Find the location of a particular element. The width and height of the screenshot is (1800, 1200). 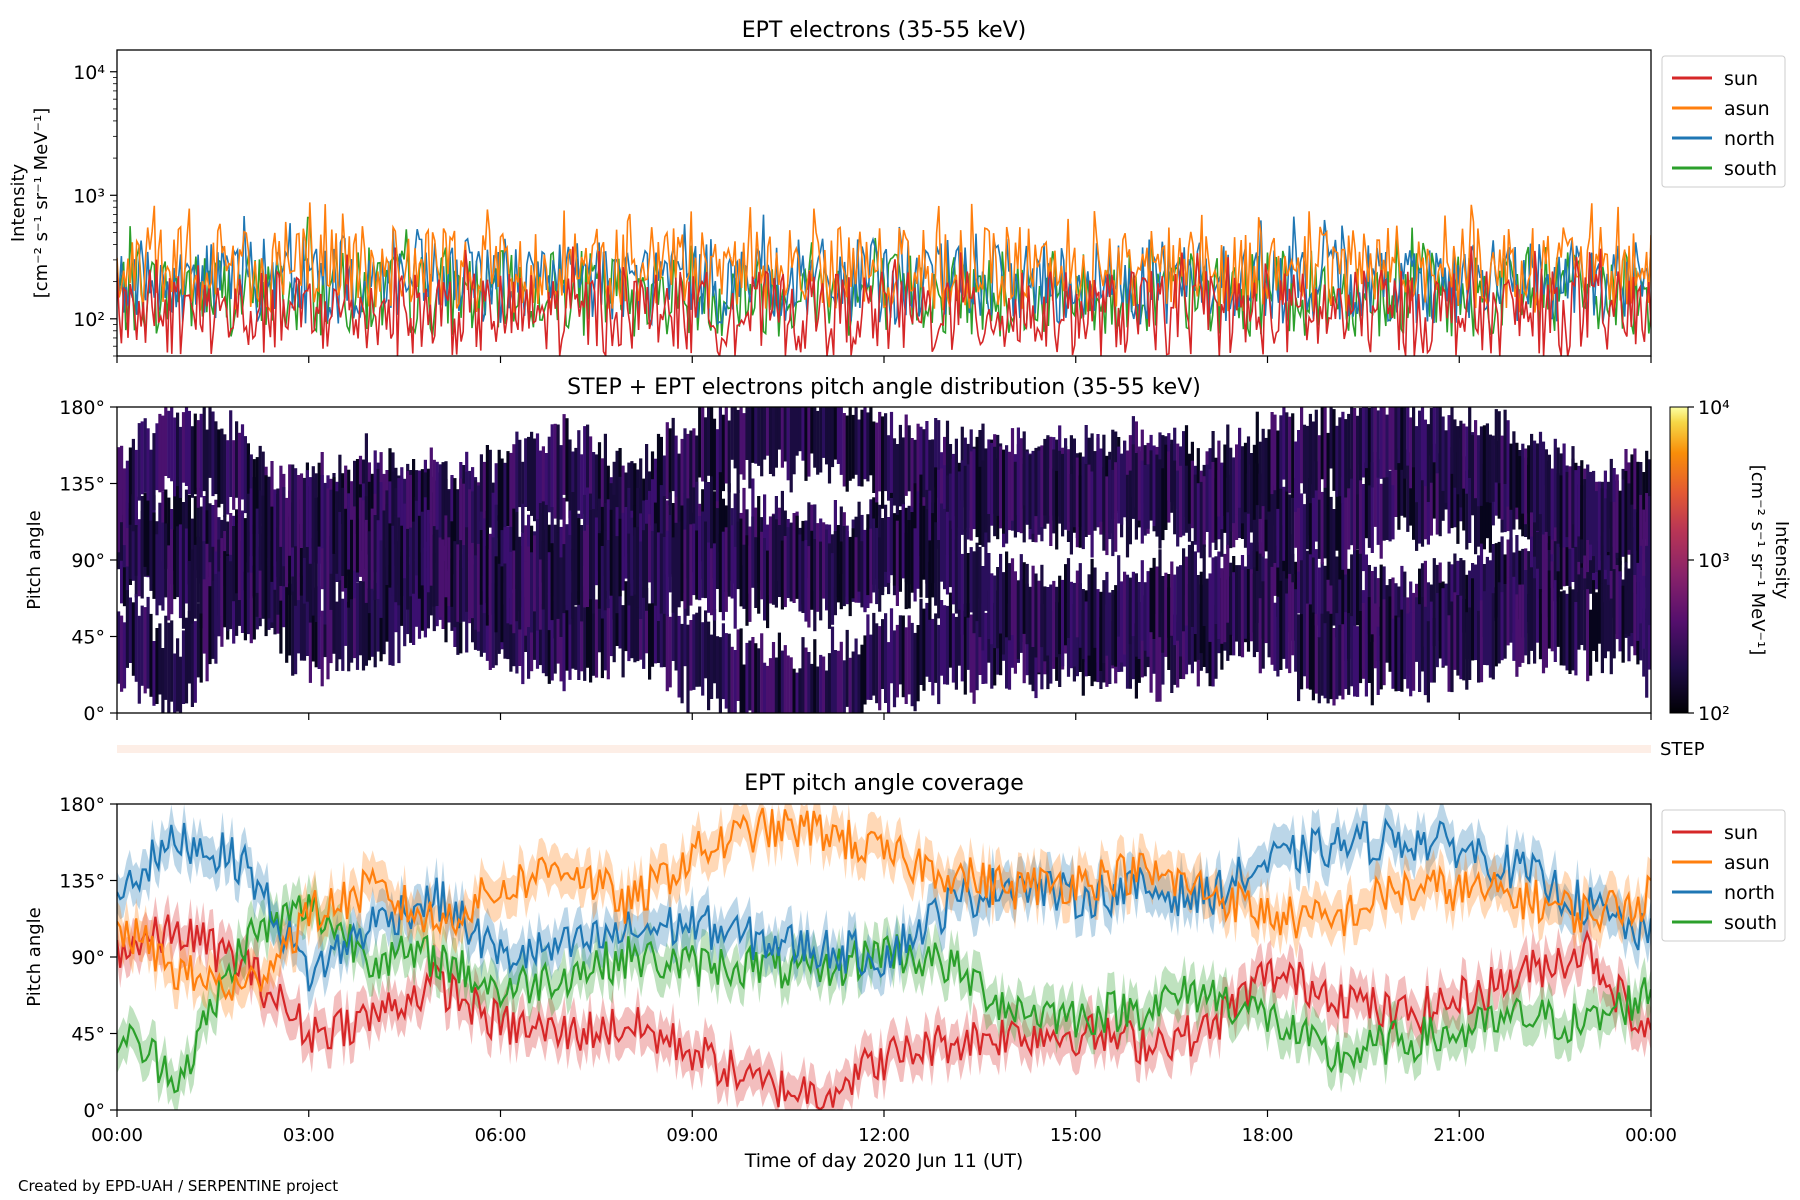

colorbar-label-line2: [cm⁻² s⁻¹ sr⁻¹ MeV⁻¹] is located at coordinates (1757, 560).